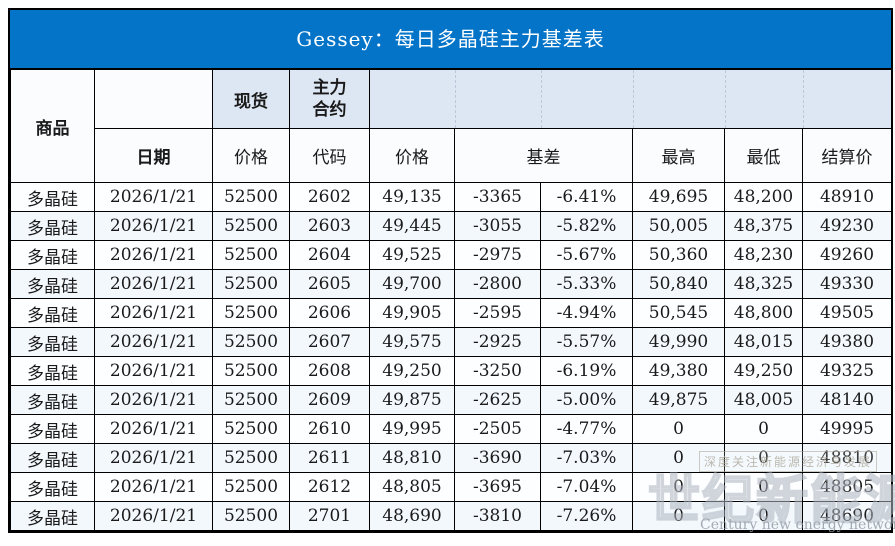  I want to click on cell-settlement: 48810, so click(847, 458).